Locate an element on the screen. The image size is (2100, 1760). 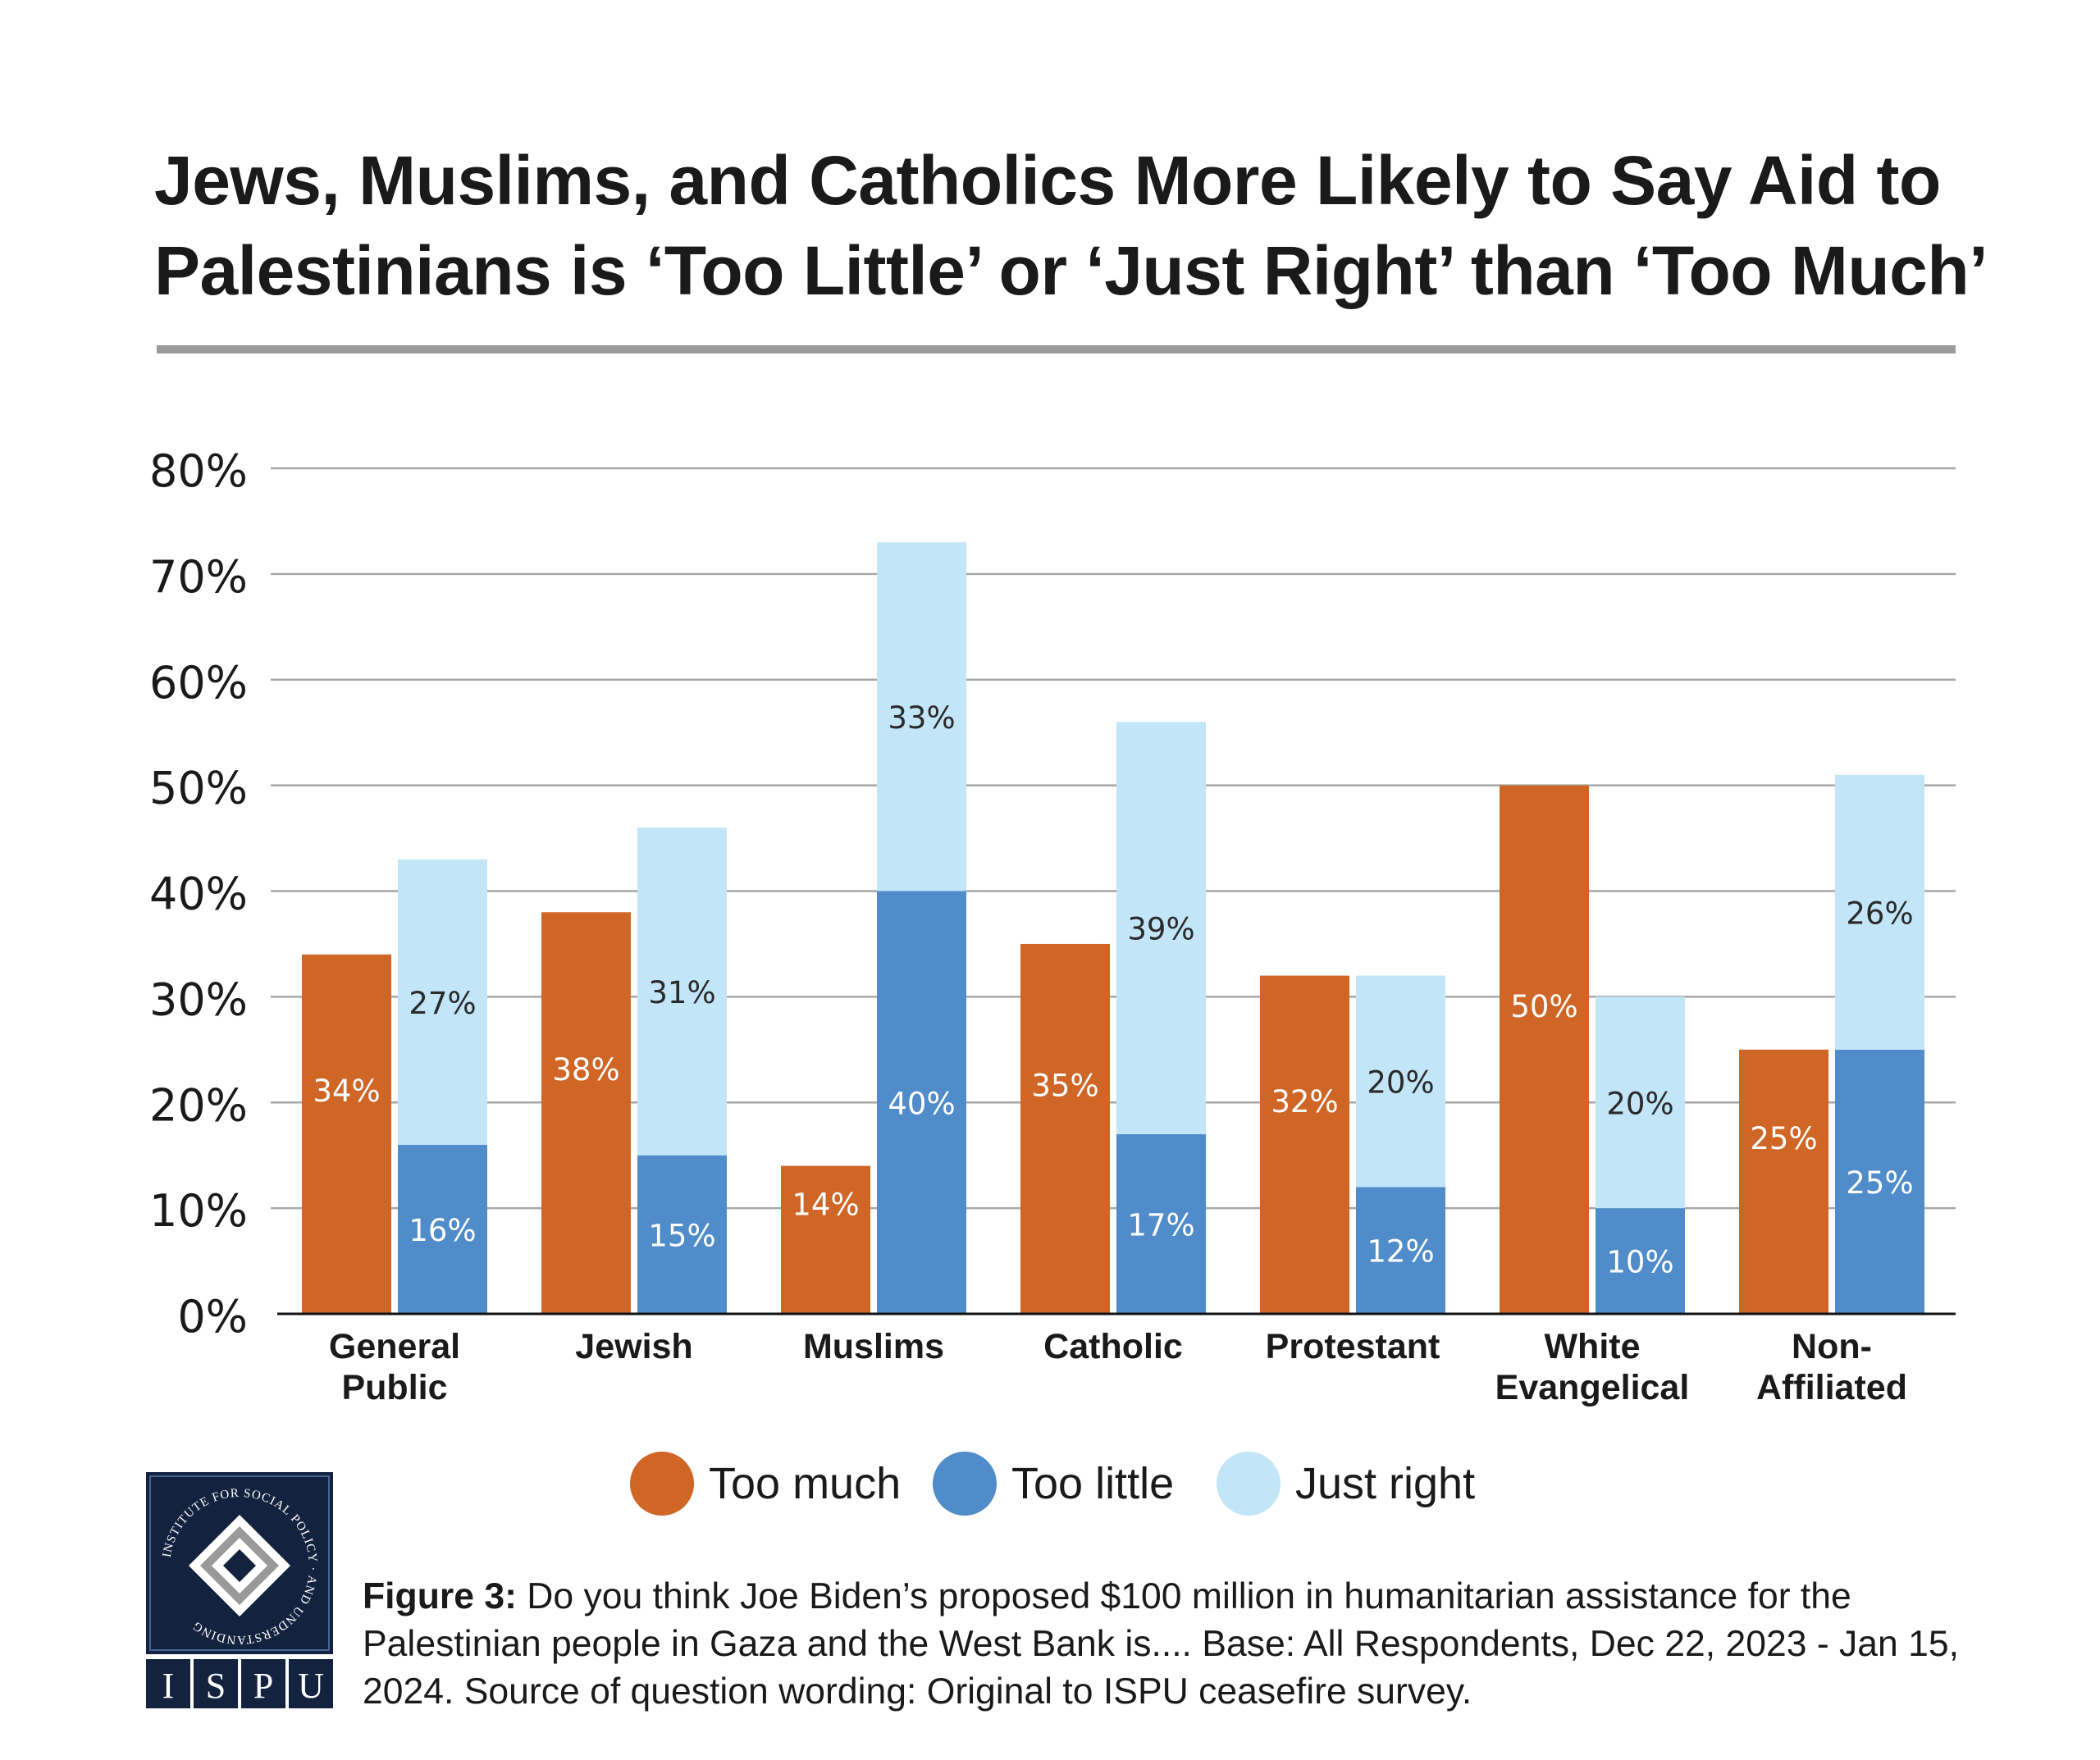
data-label-just-right: 33% is located at coordinates (922, 718).